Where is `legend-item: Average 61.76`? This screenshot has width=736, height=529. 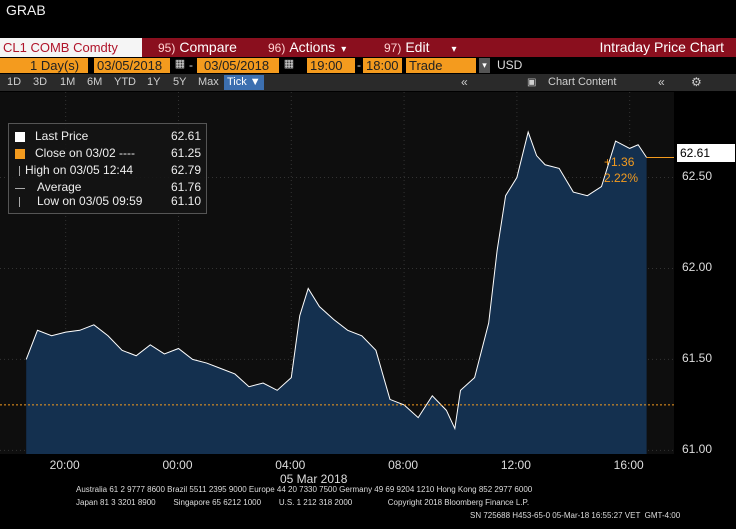
legend-item: Average 61.76 is located at coordinates (108, 188).